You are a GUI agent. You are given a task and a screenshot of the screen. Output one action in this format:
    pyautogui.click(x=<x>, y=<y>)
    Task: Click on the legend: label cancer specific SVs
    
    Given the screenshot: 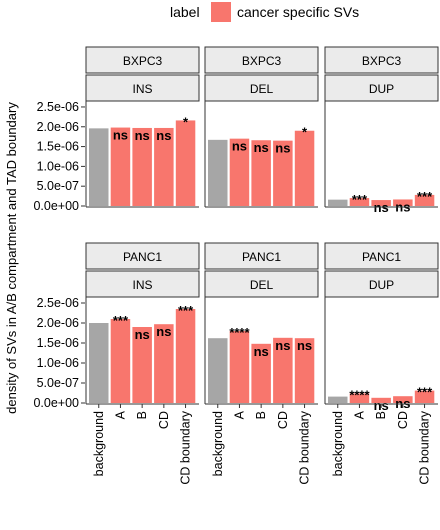 What is the action you would take?
    pyautogui.click(x=264, y=12)
    